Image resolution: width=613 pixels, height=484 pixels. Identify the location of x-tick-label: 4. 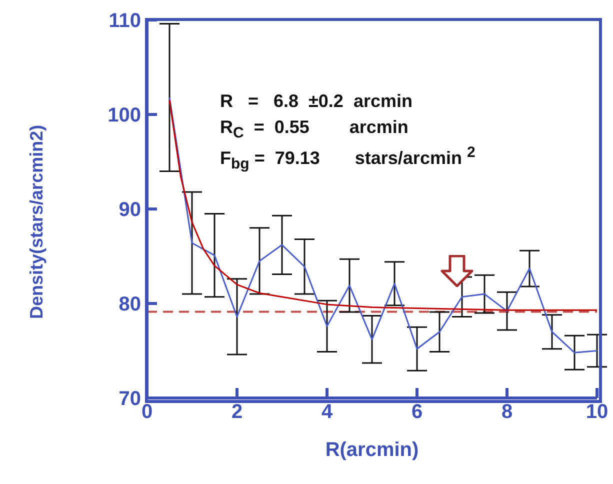
(327, 412).